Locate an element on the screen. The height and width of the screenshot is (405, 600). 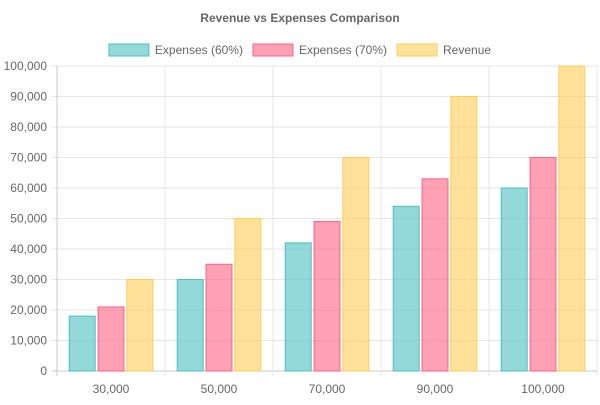
legend-item: Revenue is located at coordinates (443, 50).